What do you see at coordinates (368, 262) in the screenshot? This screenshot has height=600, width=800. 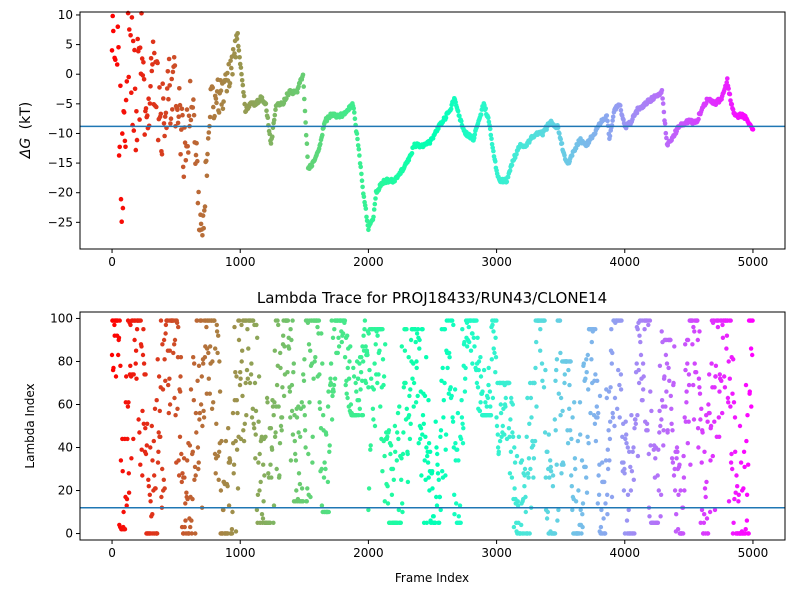 I see `dg-x-tick-label: 2000` at bounding box center [368, 262].